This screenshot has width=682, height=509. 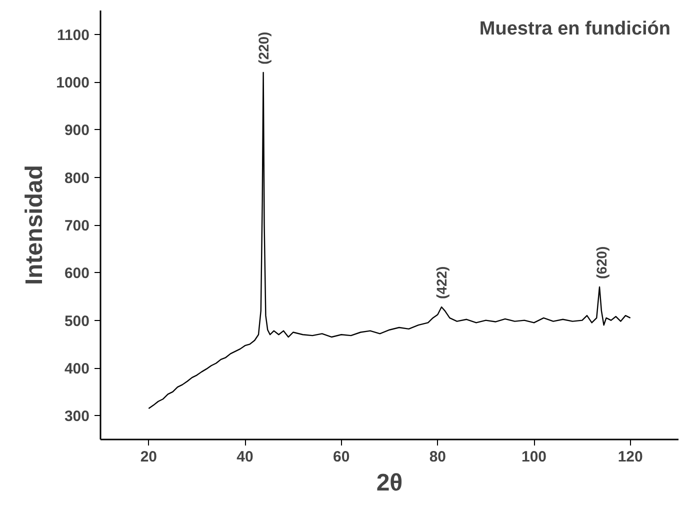 What do you see at coordinates (73, 35) in the screenshot?
I see `y-tick-label: 1100` at bounding box center [73, 35].